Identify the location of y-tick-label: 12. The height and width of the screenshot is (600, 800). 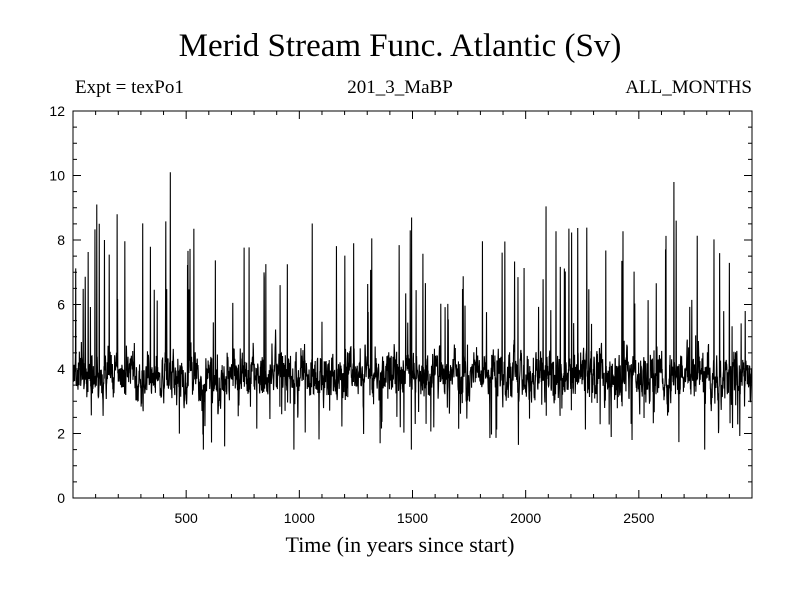
(57, 111).